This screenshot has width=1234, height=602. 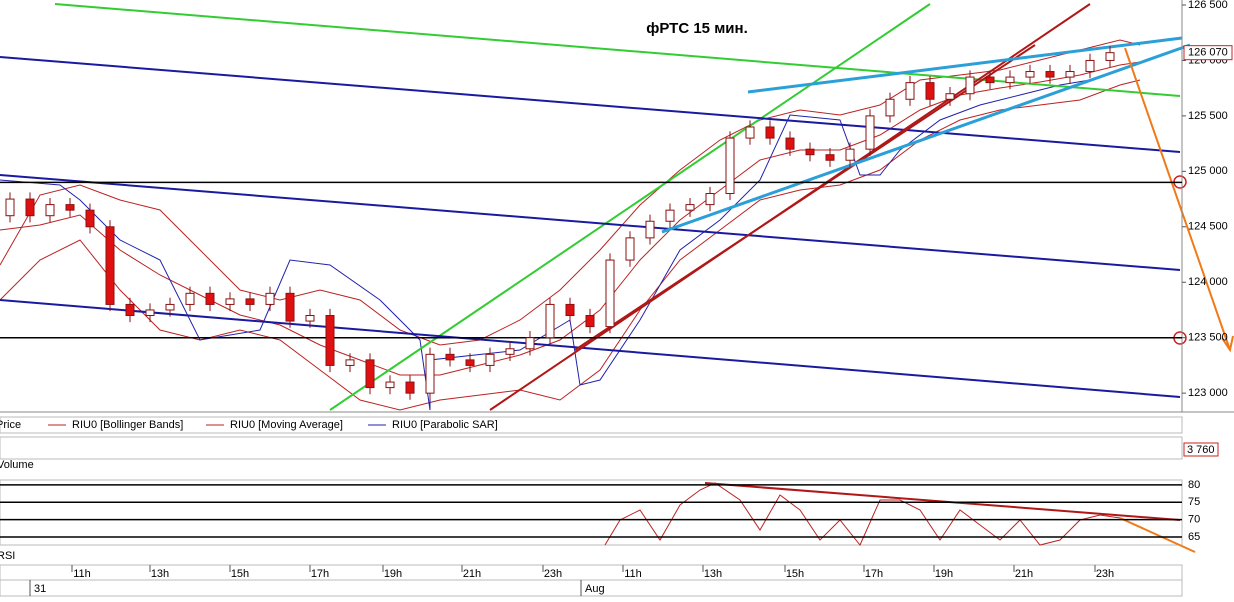 I want to click on volume-value-label: 3 760, so click(x=1201, y=450).